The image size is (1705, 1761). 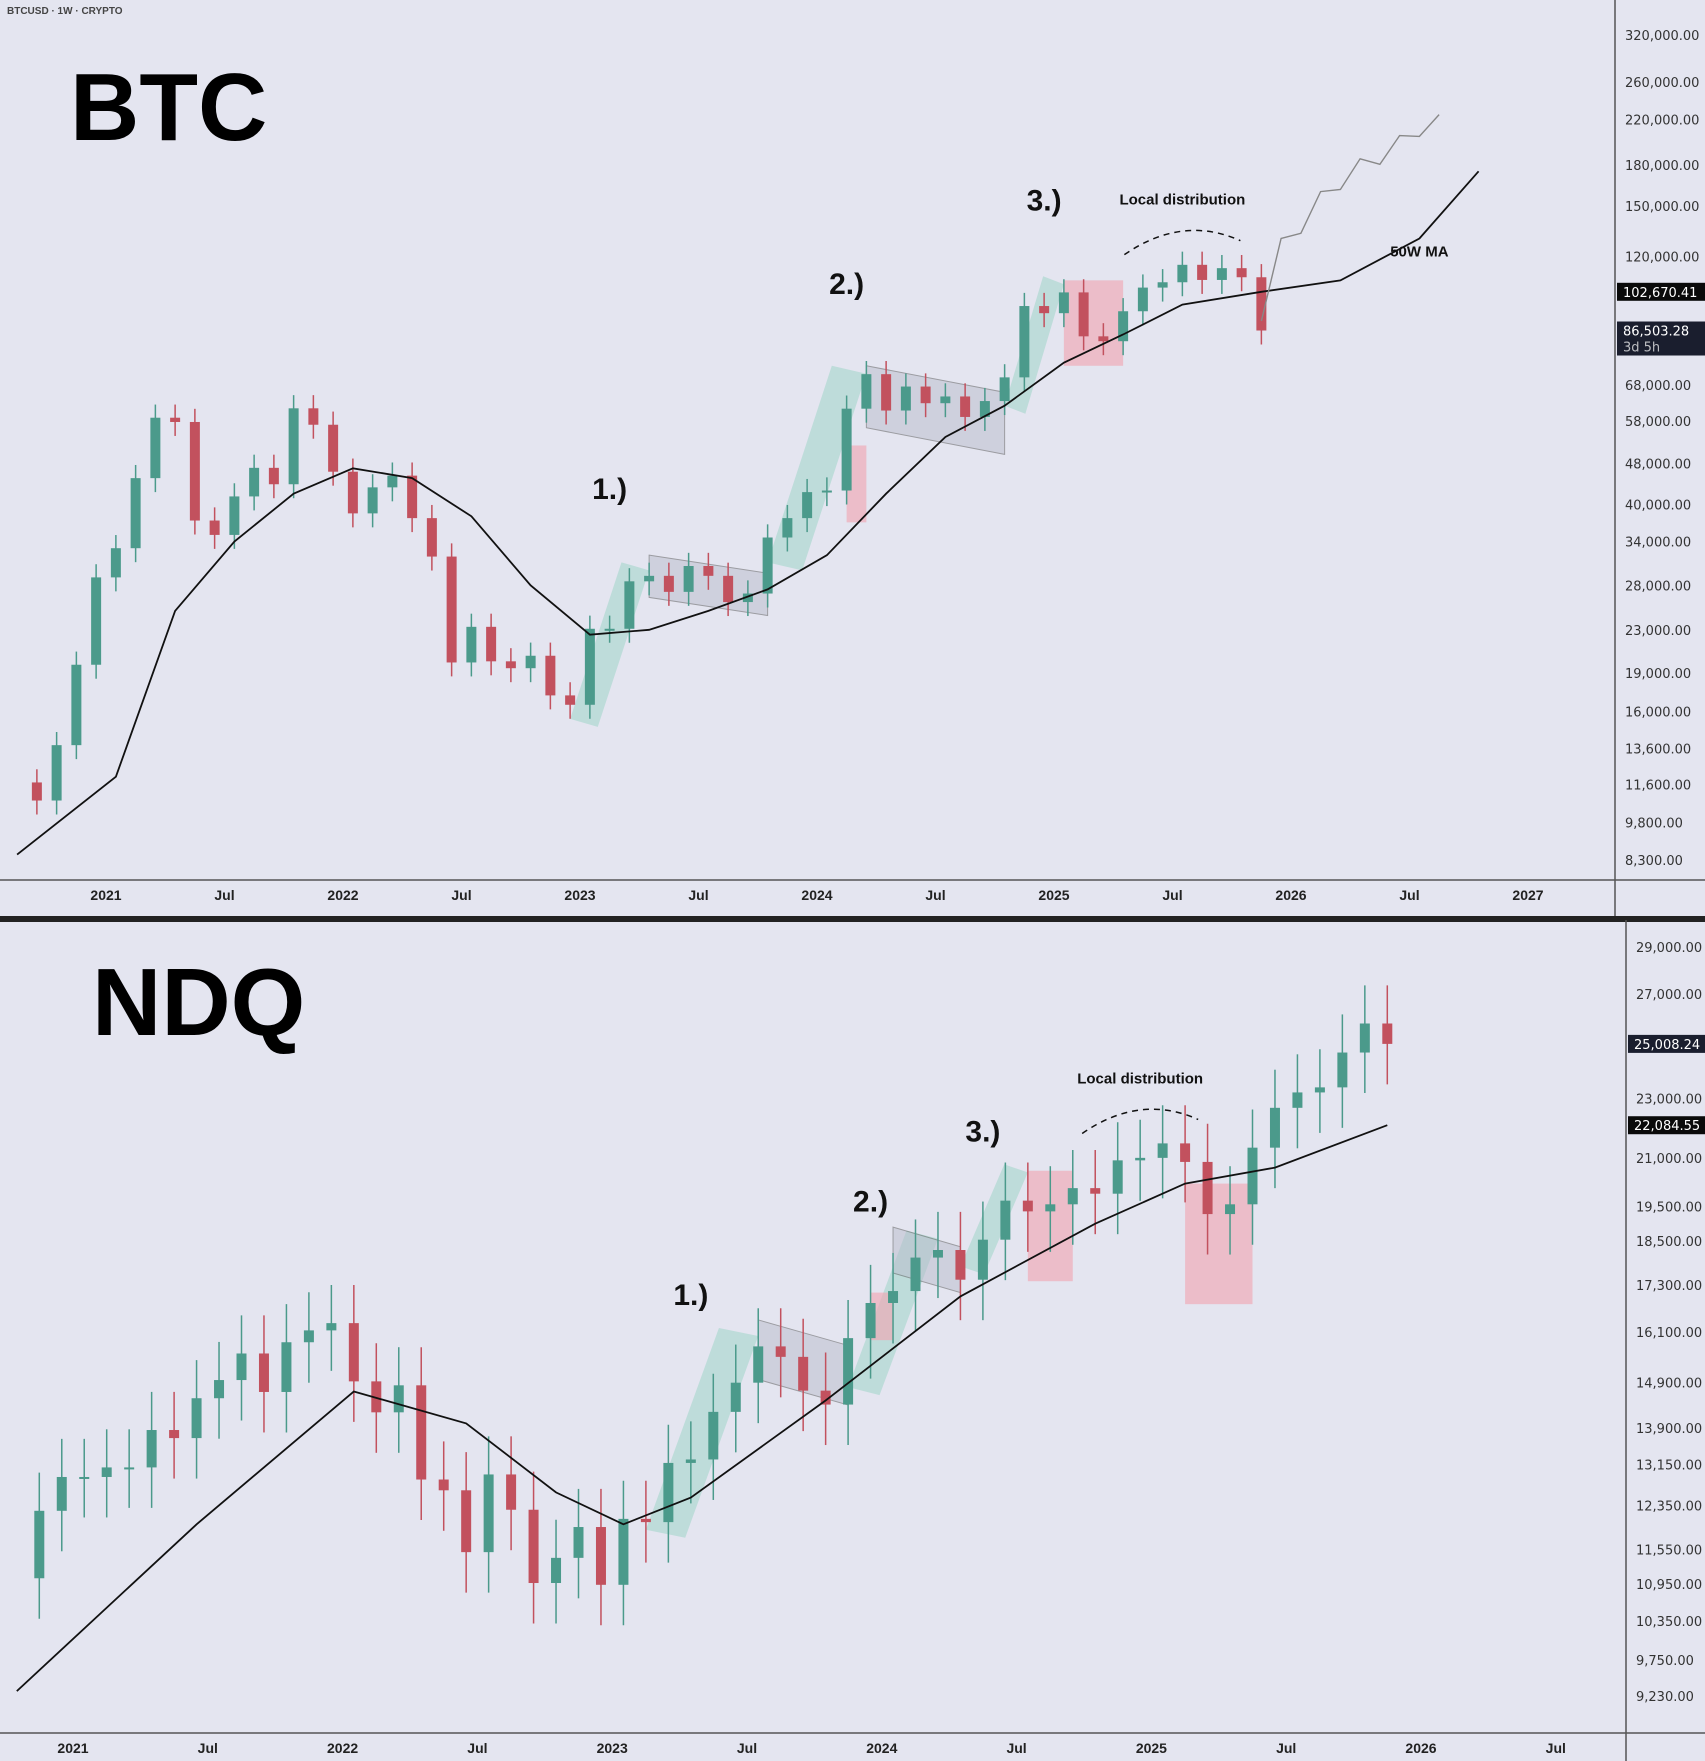 I want to click on price-tick-label: 27,000.00, so click(x=1669, y=995).